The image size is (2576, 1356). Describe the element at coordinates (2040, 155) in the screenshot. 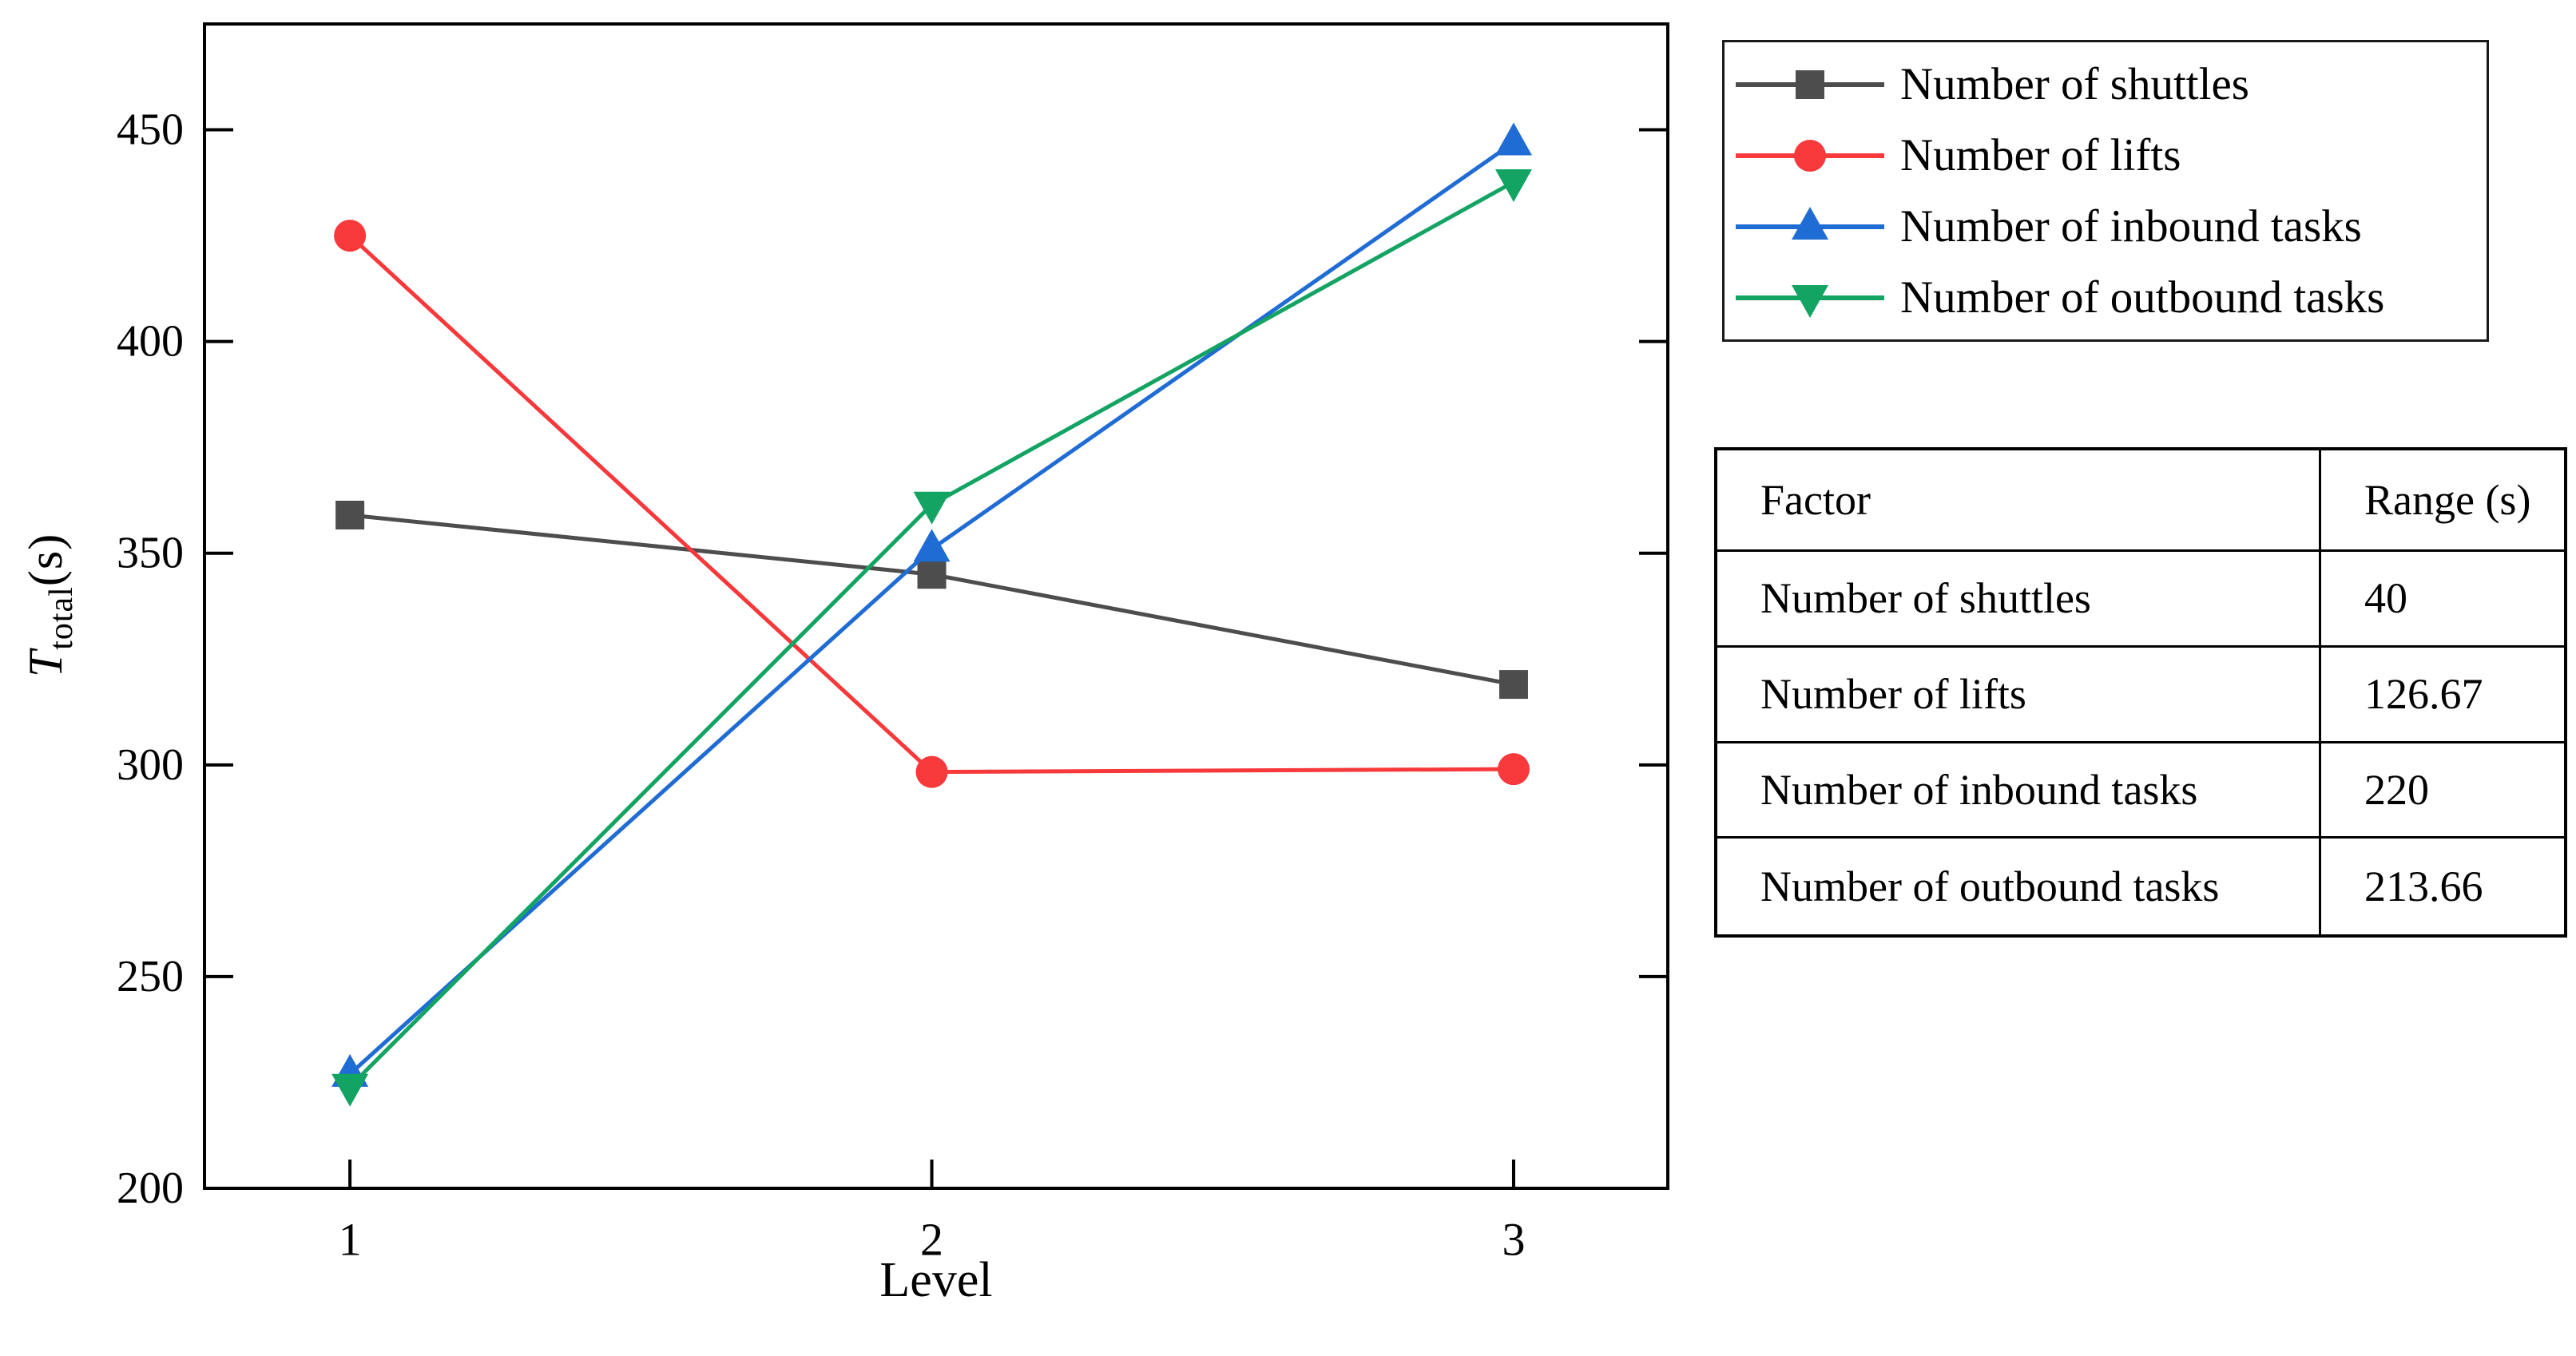

I see `legend-label: Number of lifts` at that location.